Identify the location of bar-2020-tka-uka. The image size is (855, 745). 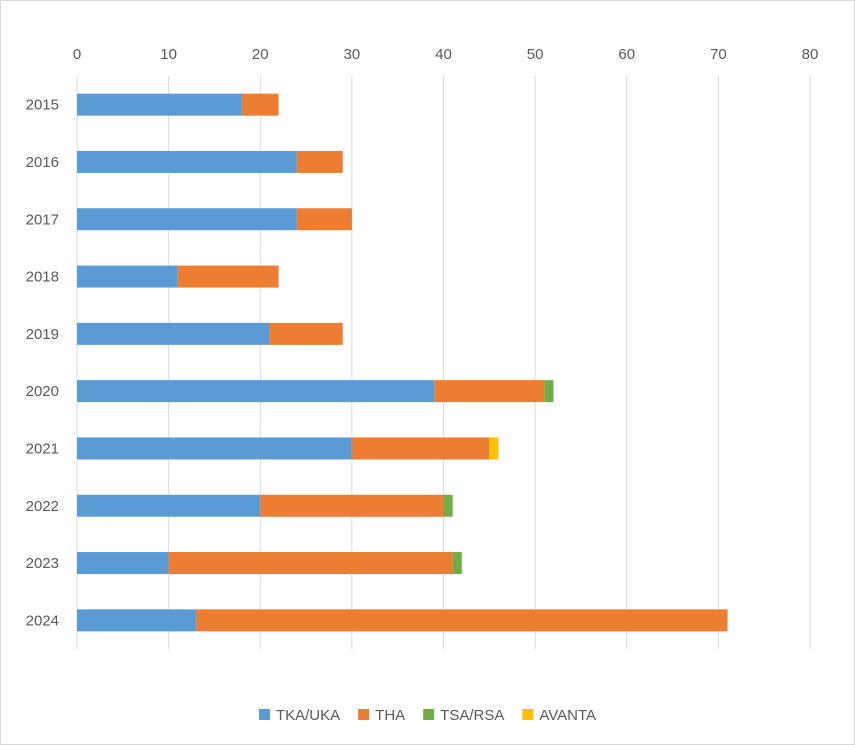
(256, 391).